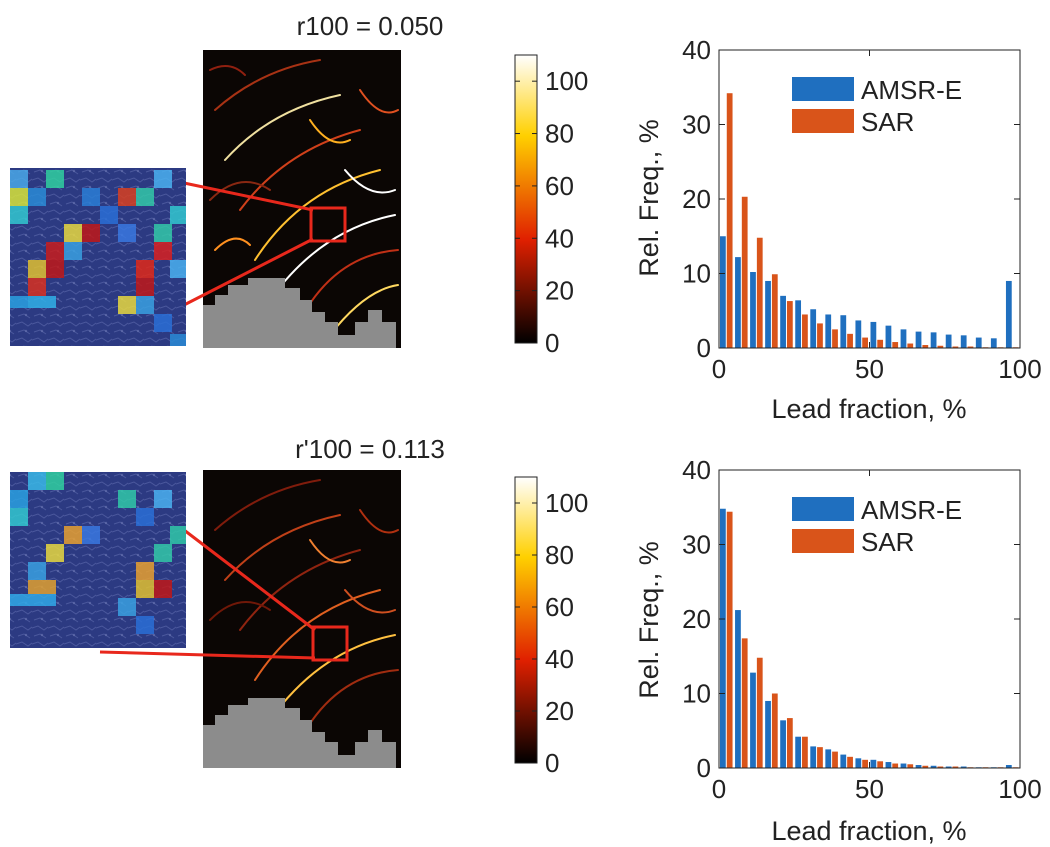 Image resolution: width=1050 pixels, height=847 pixels. I want to click on x-tick-label: 50, so click(869, 789).